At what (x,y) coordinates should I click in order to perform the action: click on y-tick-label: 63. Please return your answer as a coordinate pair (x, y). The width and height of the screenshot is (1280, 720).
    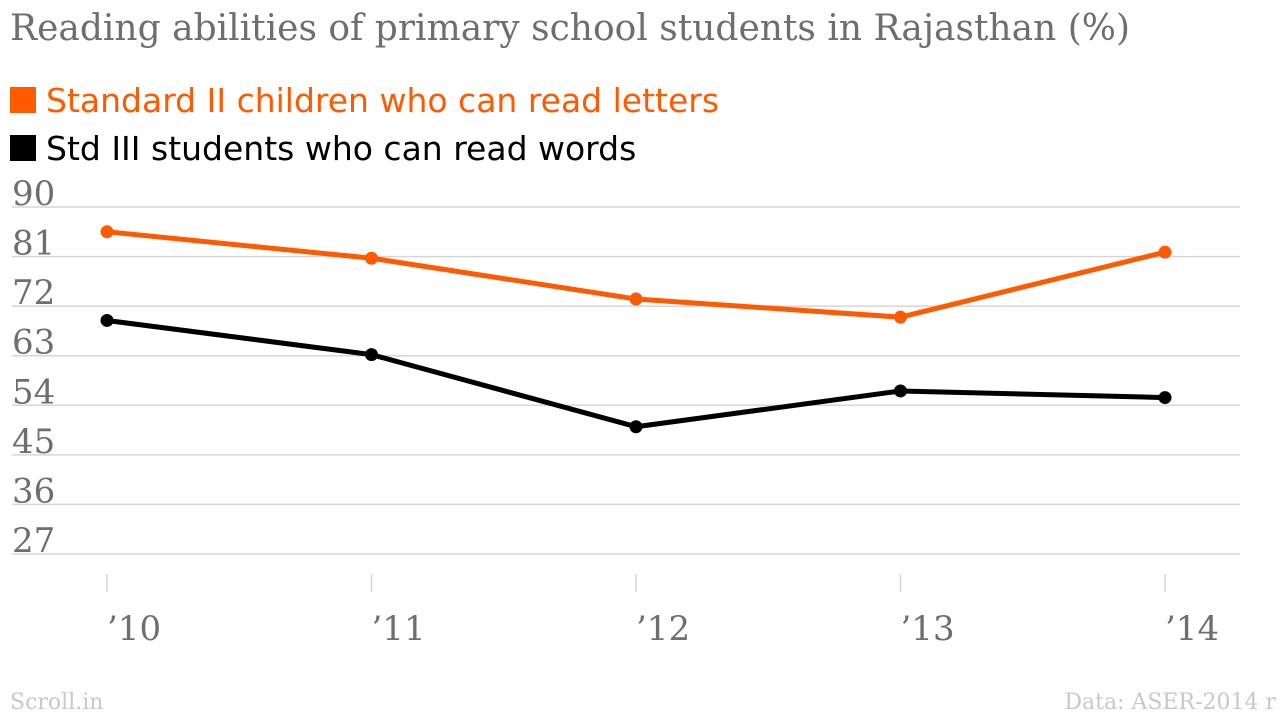
    Looking at the image, I should click on (33, 343).